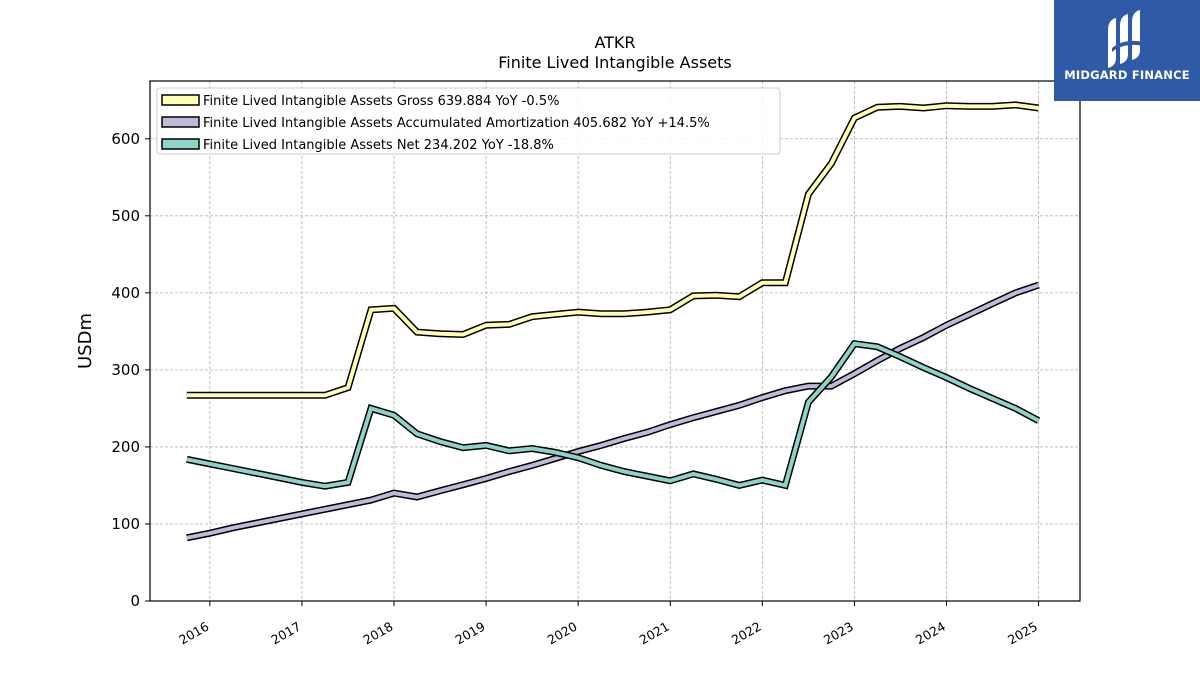 This screenshot has height=675, width=1200. Describe the element at coordinates (125, 447) in the screenshot. I see `y-tick-label: 200` at that location.